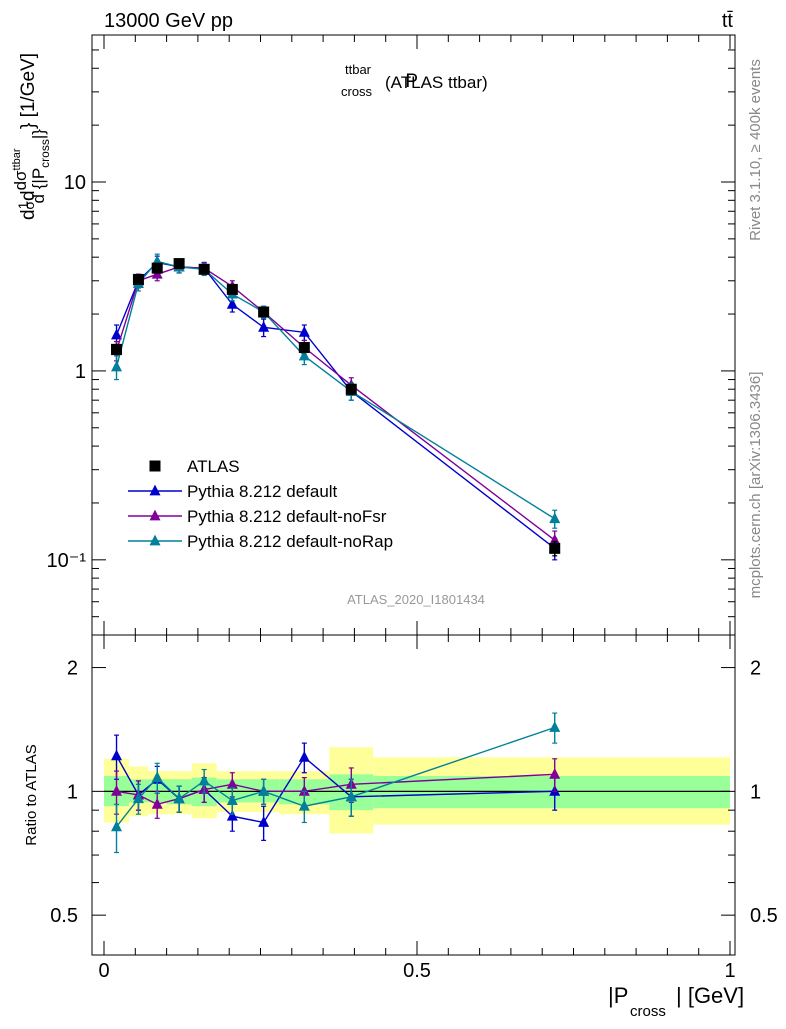 The width and height of the screenshot is (786, 1029). What do you see at coordinates (358, 69) in the screenshot?
I see `main-title-sup: ttbar` at bounding box center [358, 69].